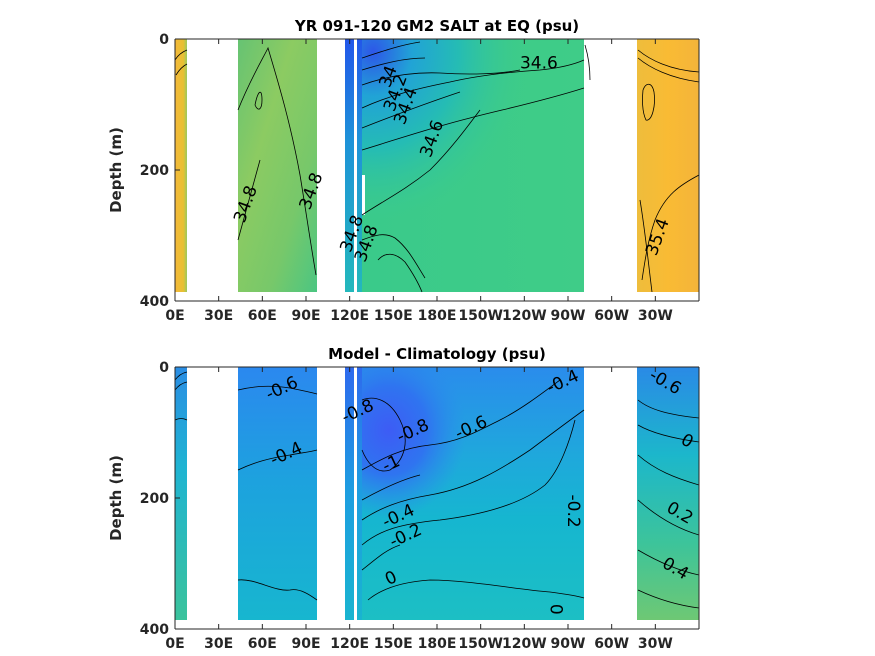  Describe the element at coordinates (391, 463) in the screenshot. I see `contour-label: -1` at that location.